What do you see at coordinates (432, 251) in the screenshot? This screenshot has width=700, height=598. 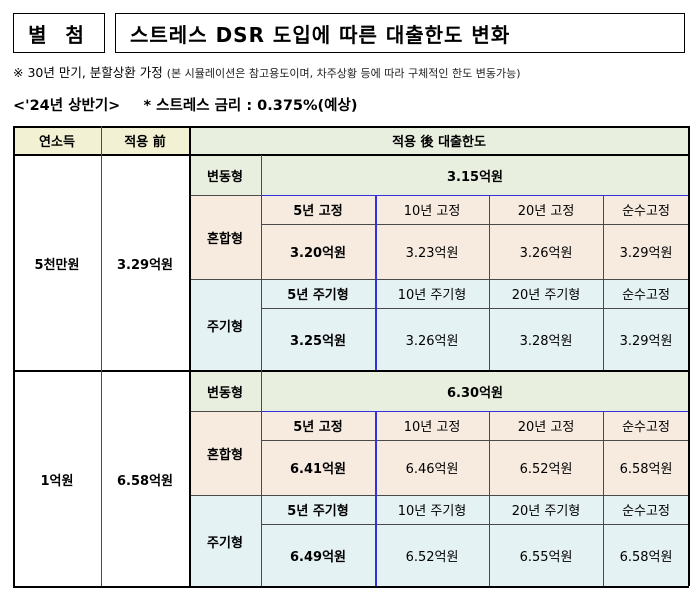 I see `mixed-term-value: 3.23억원` at bounding box center [432, 251].